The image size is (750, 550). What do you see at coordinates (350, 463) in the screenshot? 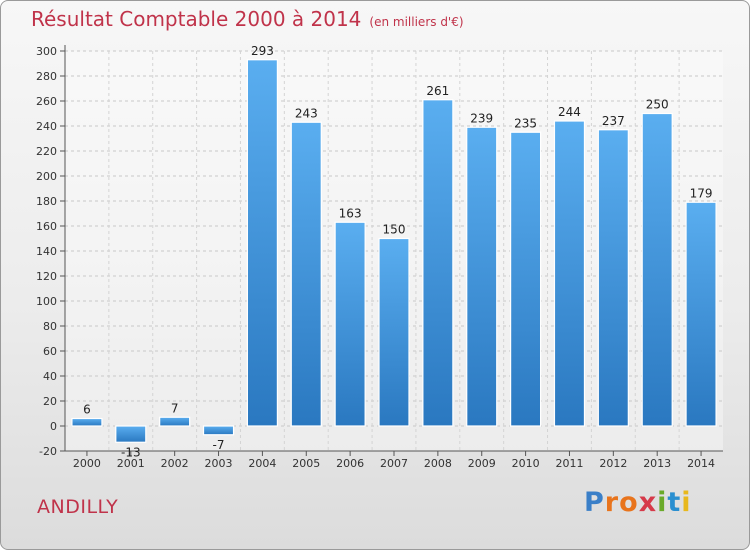
I see `x-tick-label: 2006` at bounding box center [350, 463].